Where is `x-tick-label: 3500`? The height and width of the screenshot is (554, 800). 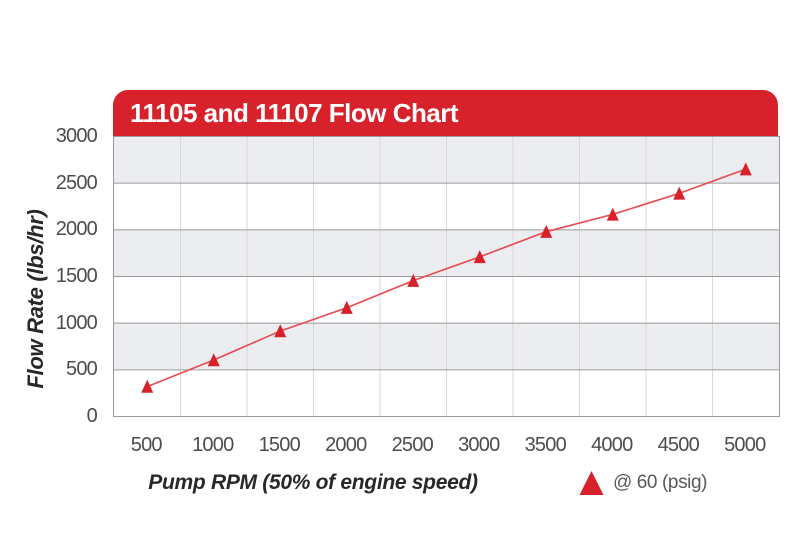
x-tick-label: 3500 is located at coordinates (545, 445).